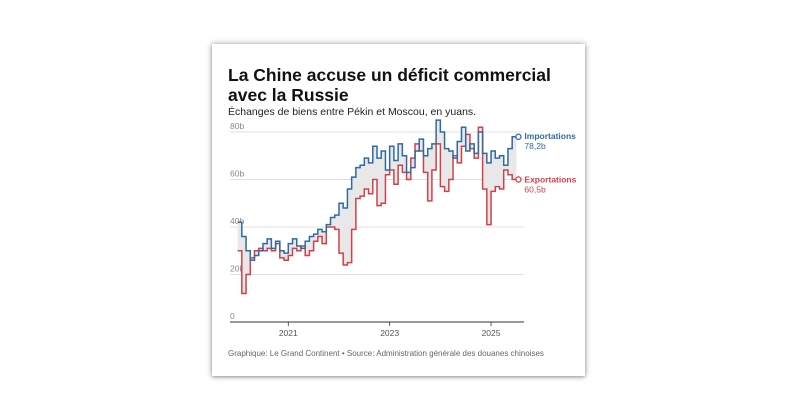 This screenshot has height=419, width=800. What do you see at coordinates (535, 146) in the screenshot?
I see `imports-last-value: 78,2b` at bounding box center [535, 146].